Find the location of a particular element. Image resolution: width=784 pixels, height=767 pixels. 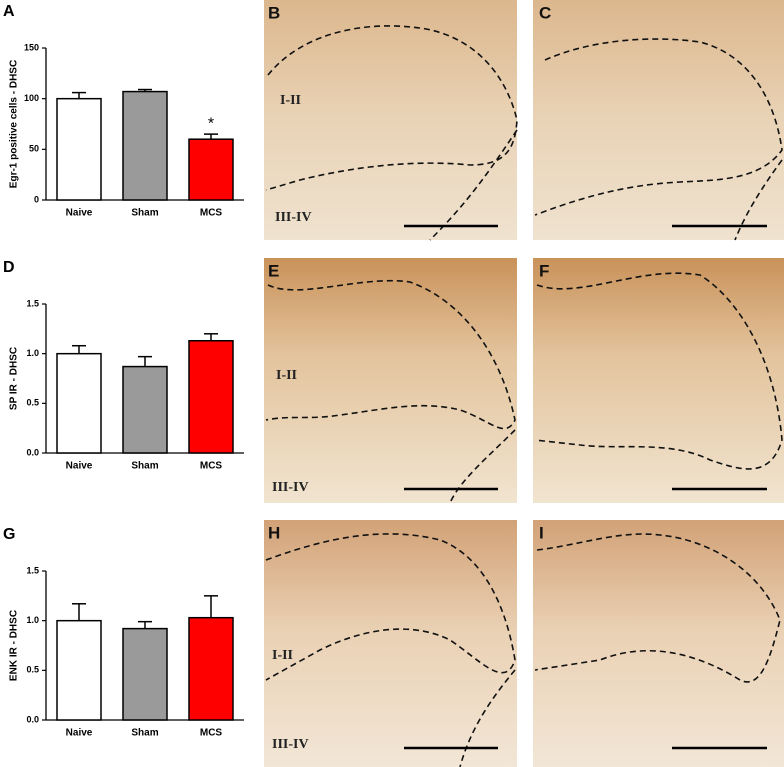

micrograph: C is located at coordinates (658, 120).